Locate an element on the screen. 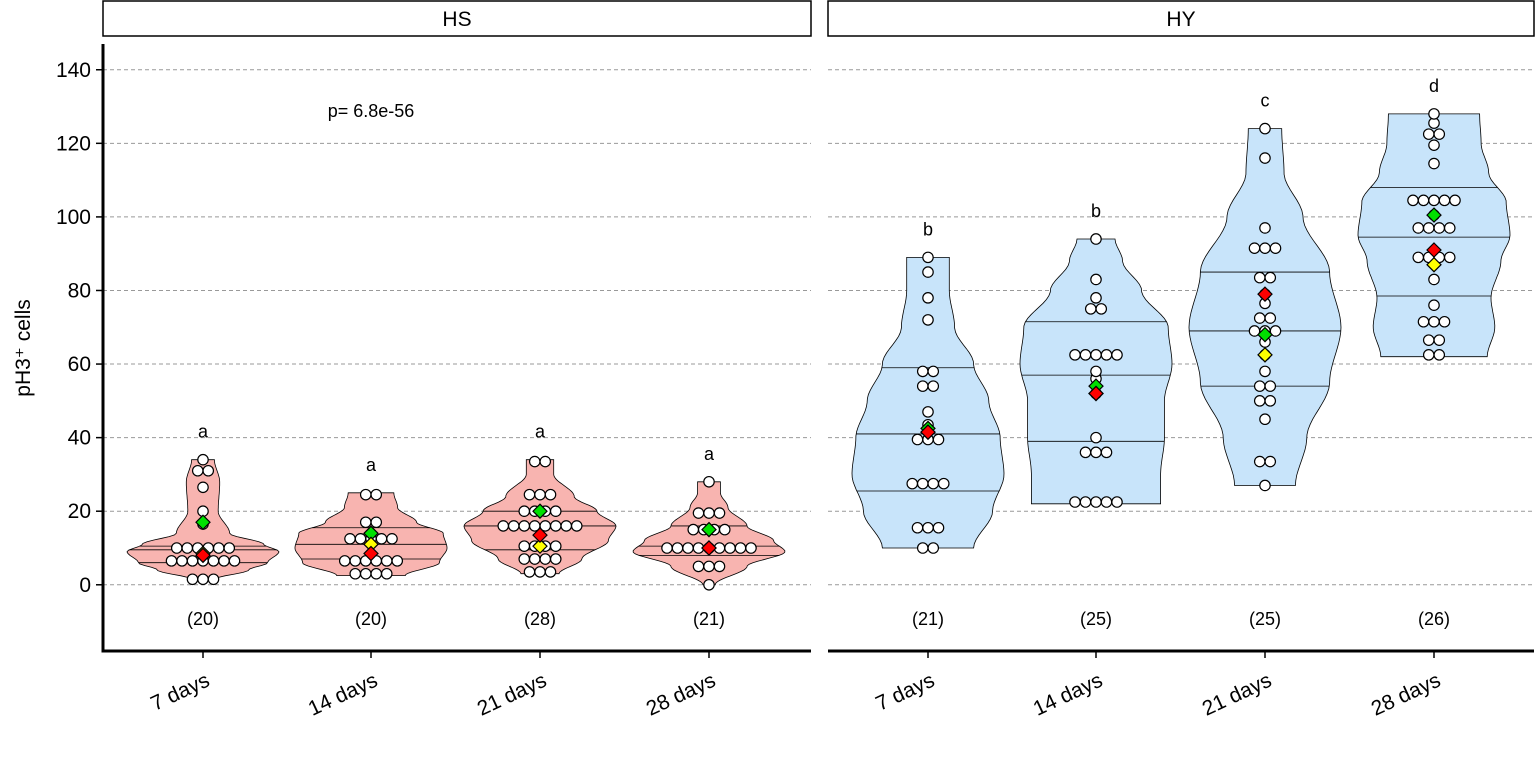  y-tick-label-120: 120 is located at coordinates (73, 143).